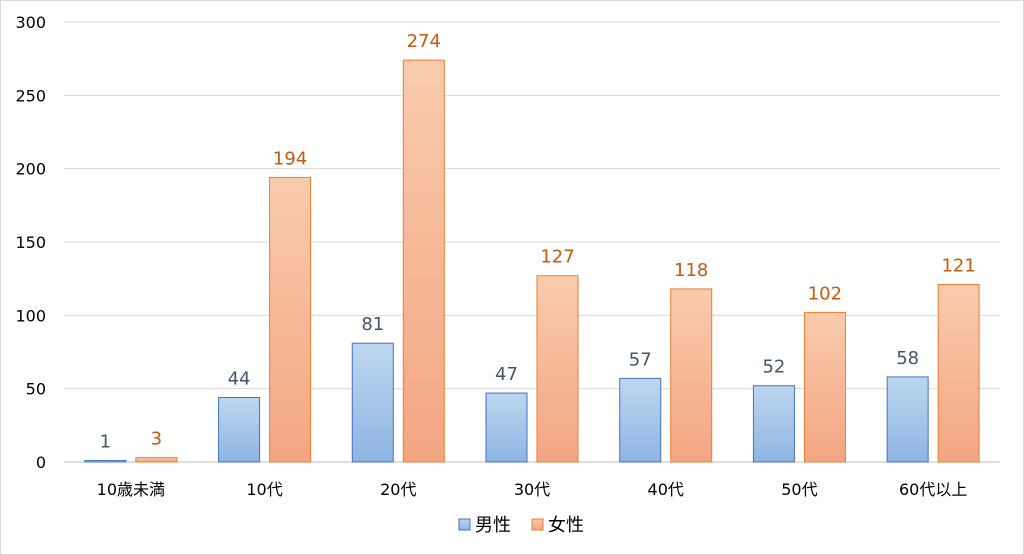 This screenshot has width=1024, height=555. Describe the element at coordinates (799, 489) in the screenshot. I see `x-category-label: 50代` at that location.